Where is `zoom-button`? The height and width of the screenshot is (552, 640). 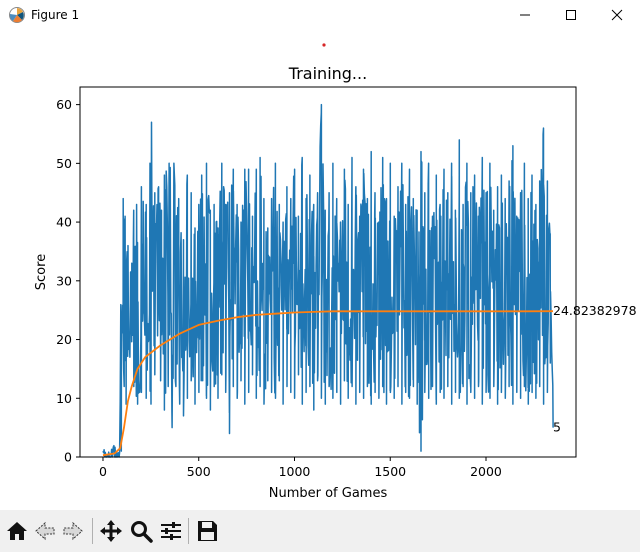 zoom-button is located at coordinates (141, 531).